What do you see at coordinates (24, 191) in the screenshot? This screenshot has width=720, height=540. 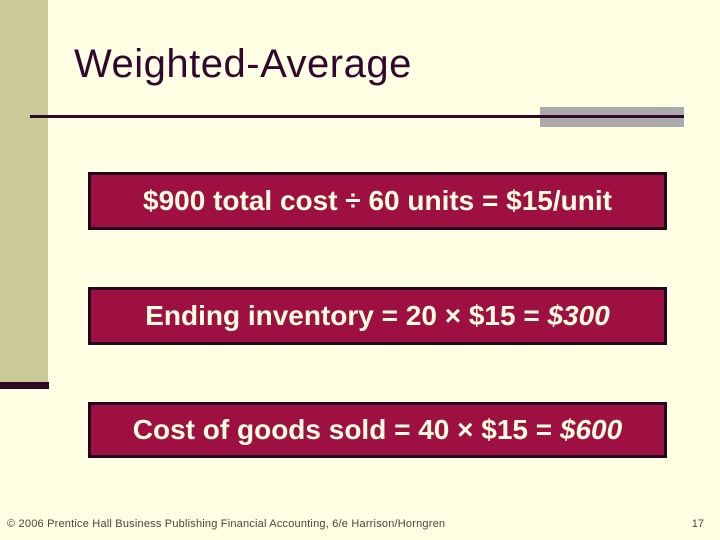 I see `left-accent-band` at bounding box center [24, 191].